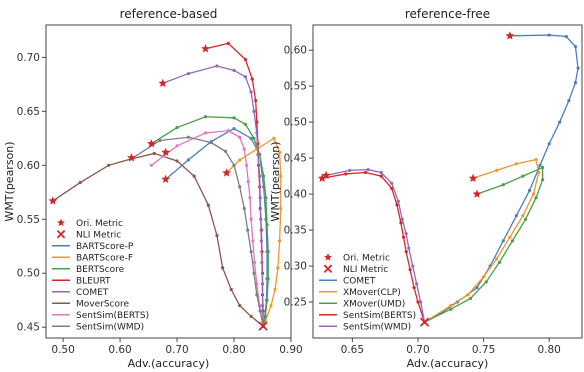 This screenshot has height=372, width=584. I want to click on legend-label-series-1: XMover(CLP), so click(372, 293).